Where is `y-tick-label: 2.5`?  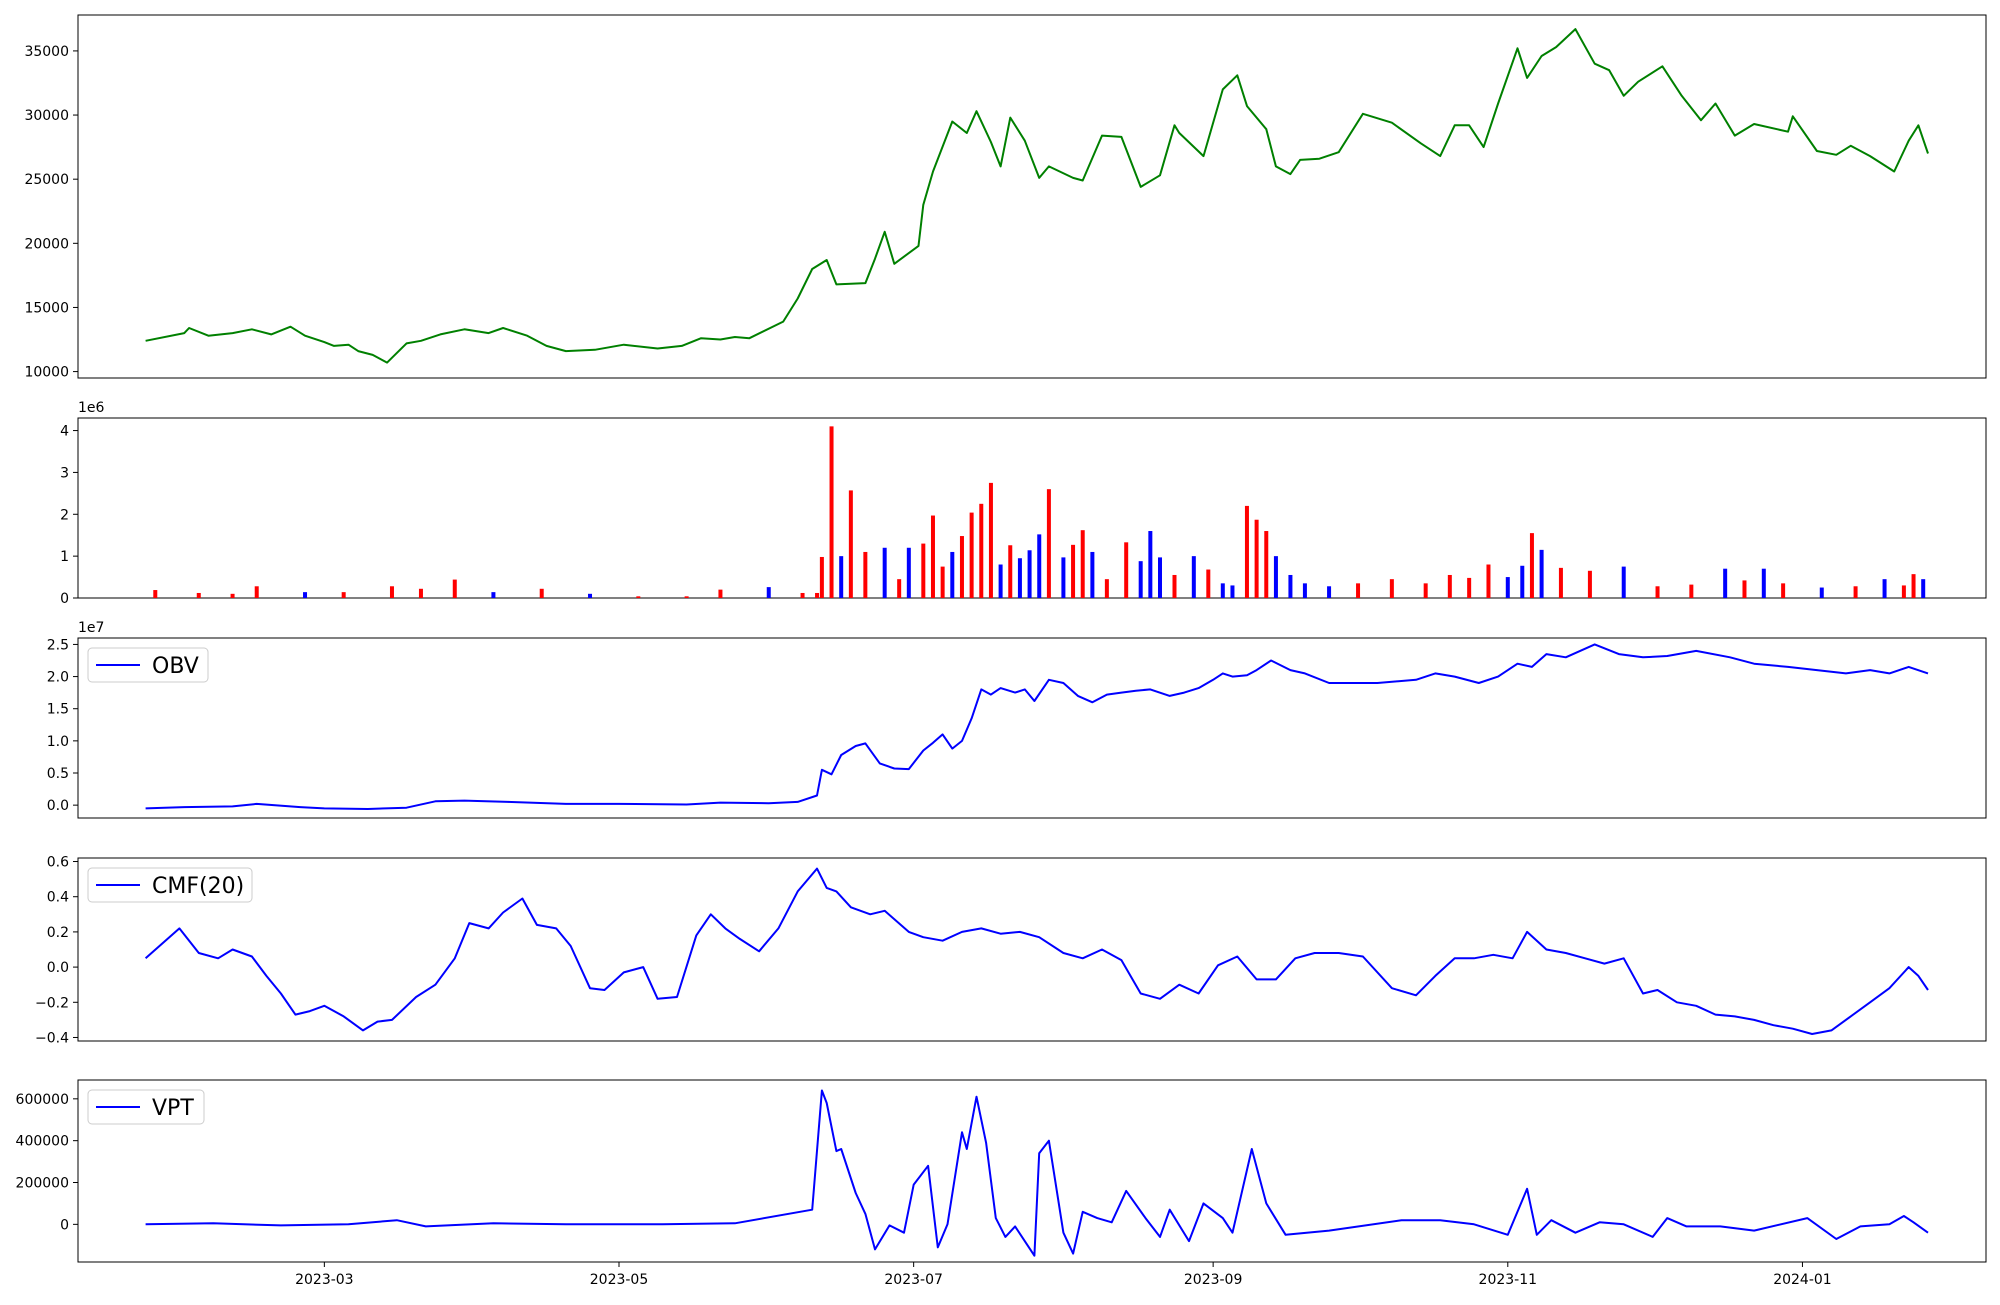
y-tick-label: 2.5 is located at coordinates (58, 645).